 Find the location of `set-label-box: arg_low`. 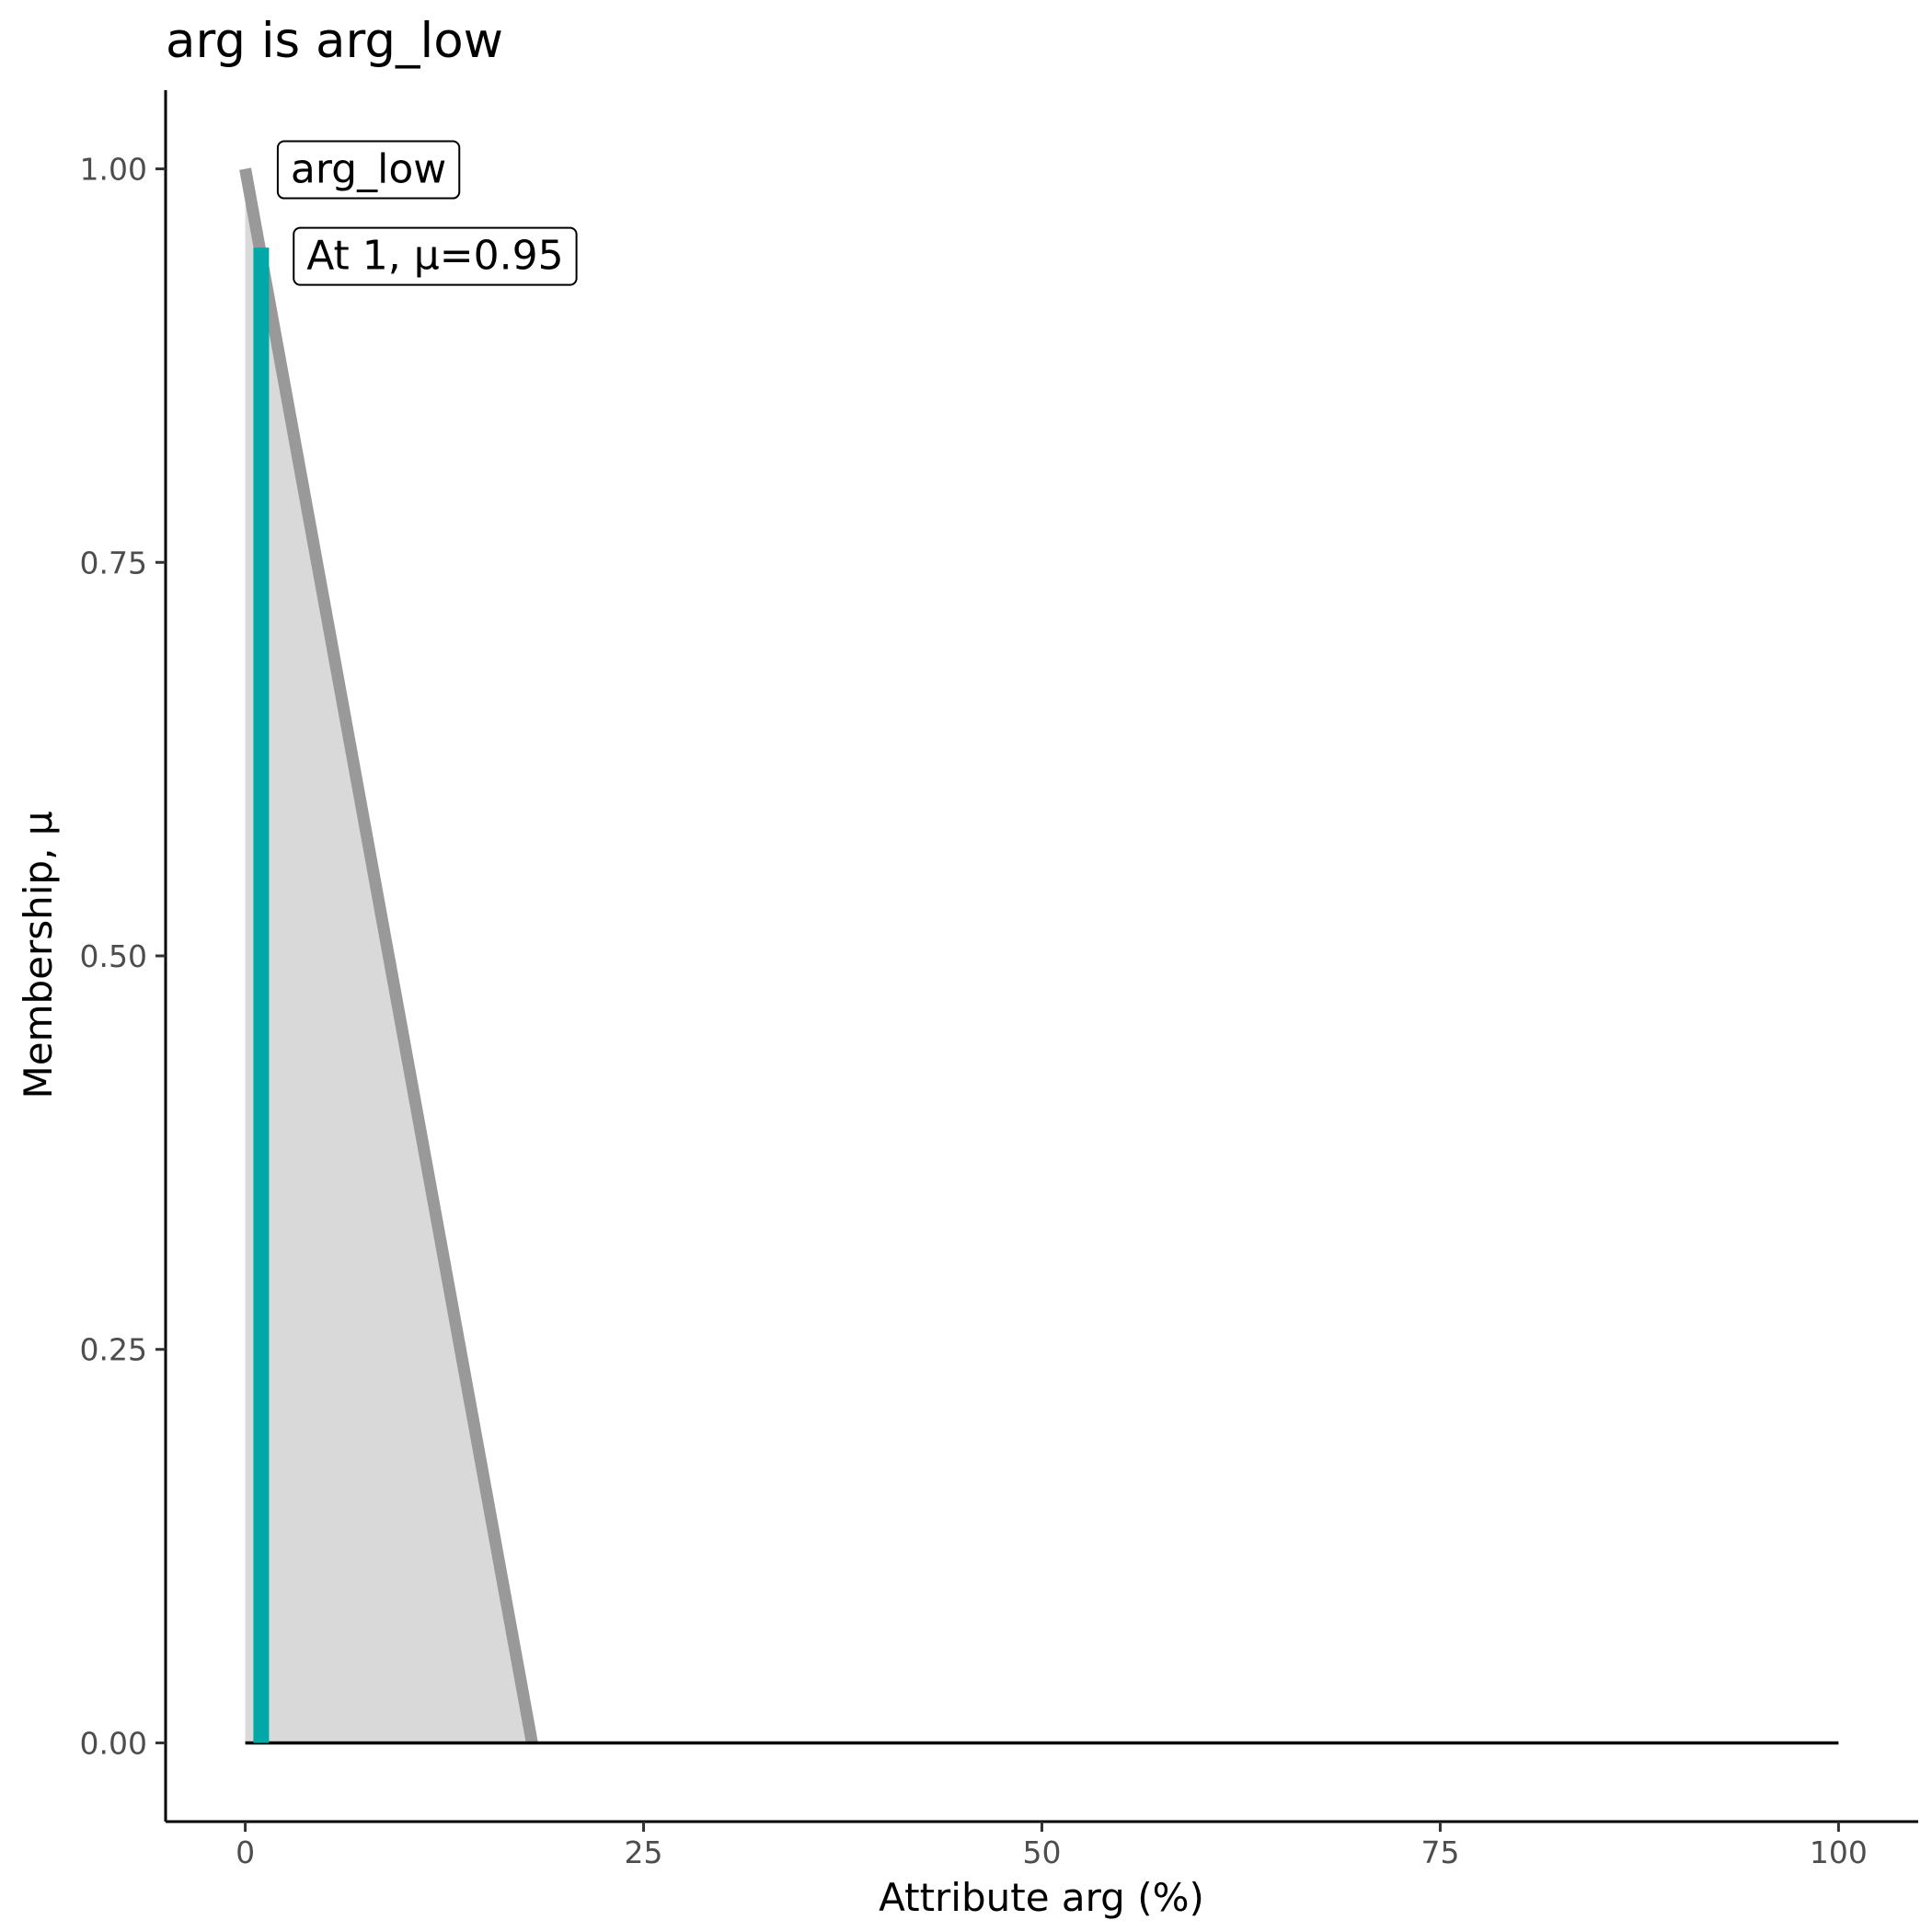

set-label-box: arg_low is located at coordinates (368, 170).